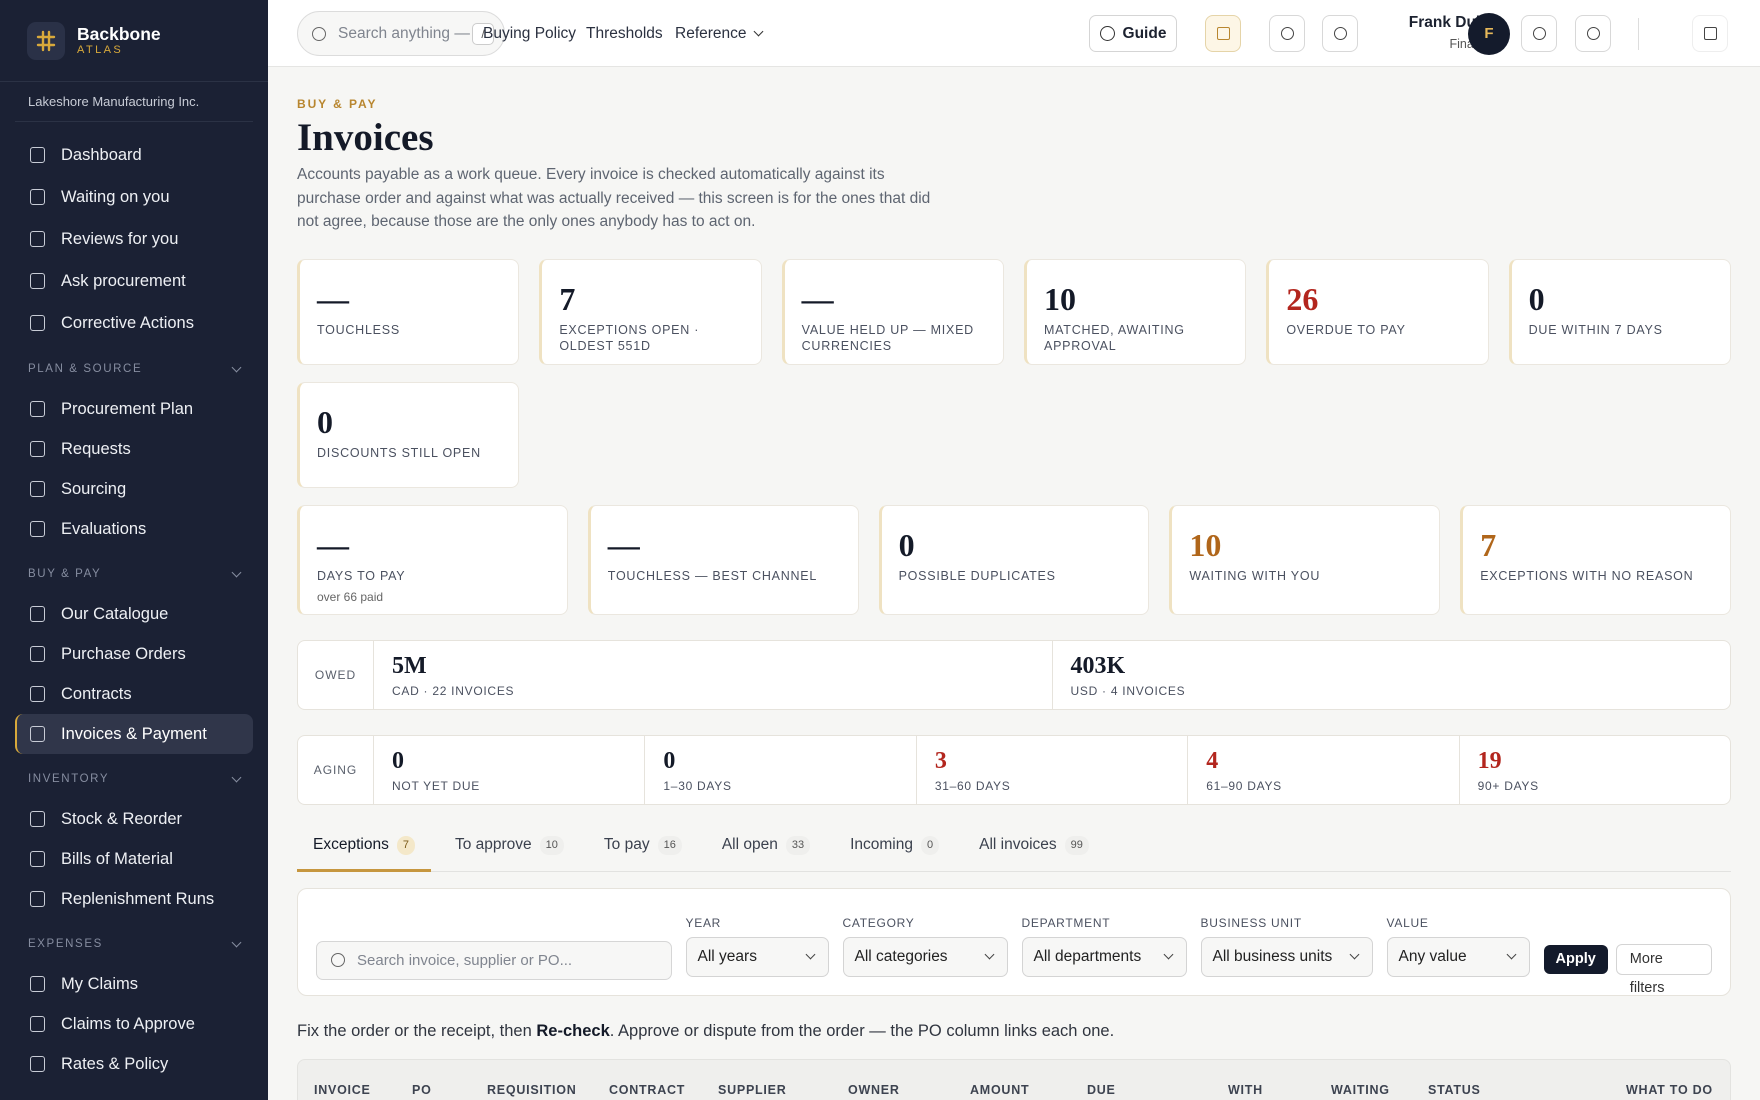 The image size is (1760, 1100). I want to click on nav-item: Stock & Reorder, so click(134, 819).